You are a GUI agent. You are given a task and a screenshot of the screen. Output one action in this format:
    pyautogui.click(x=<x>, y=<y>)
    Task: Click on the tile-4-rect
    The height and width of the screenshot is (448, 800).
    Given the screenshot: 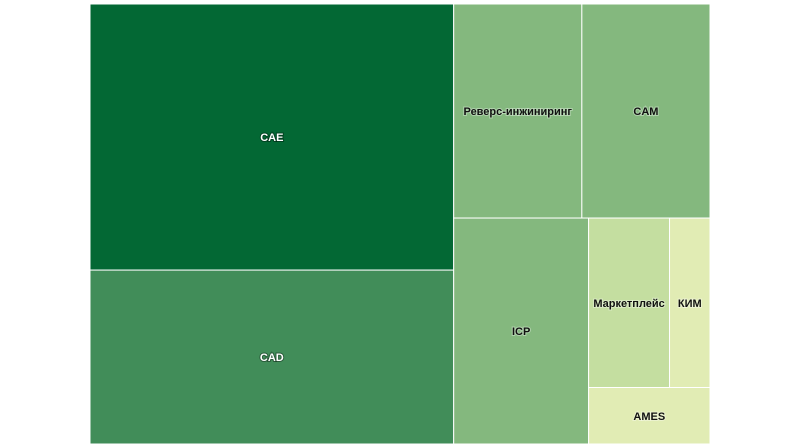 What is the action you would take?
    pyautogui.click(x=521, y=331)
    